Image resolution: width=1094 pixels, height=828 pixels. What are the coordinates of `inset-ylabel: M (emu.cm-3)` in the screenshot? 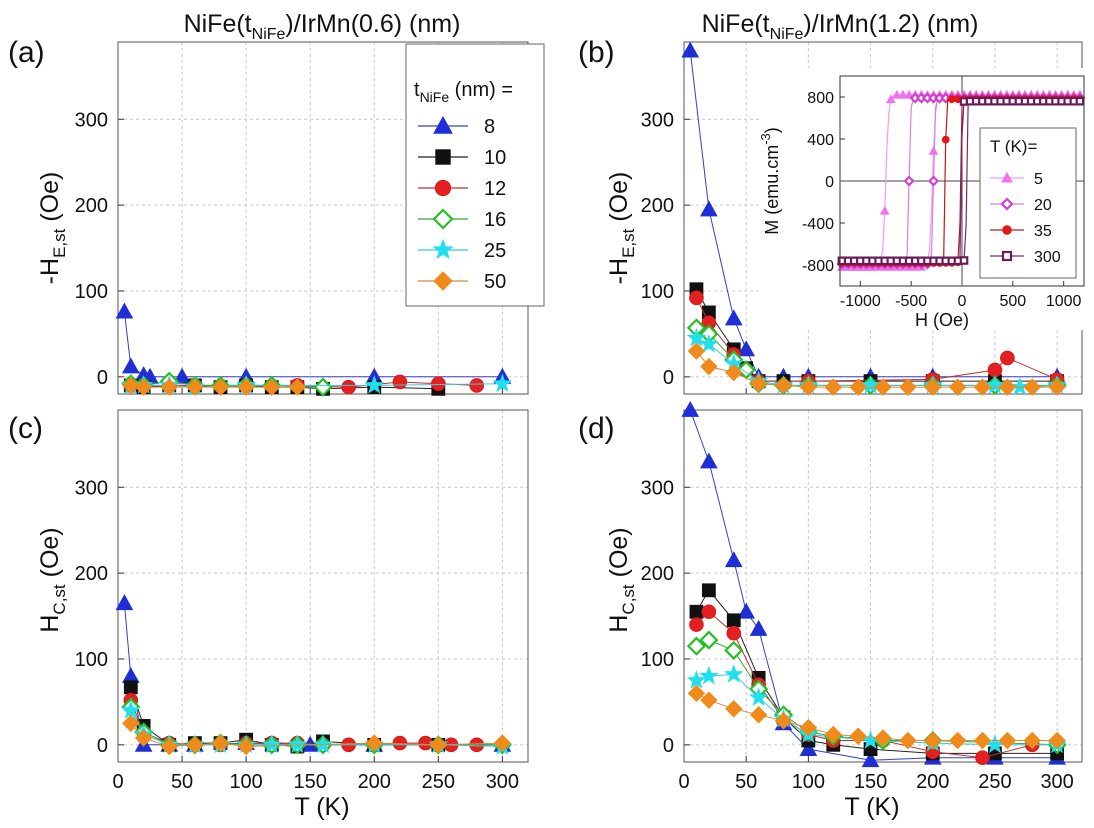 It's located at (770, 181).